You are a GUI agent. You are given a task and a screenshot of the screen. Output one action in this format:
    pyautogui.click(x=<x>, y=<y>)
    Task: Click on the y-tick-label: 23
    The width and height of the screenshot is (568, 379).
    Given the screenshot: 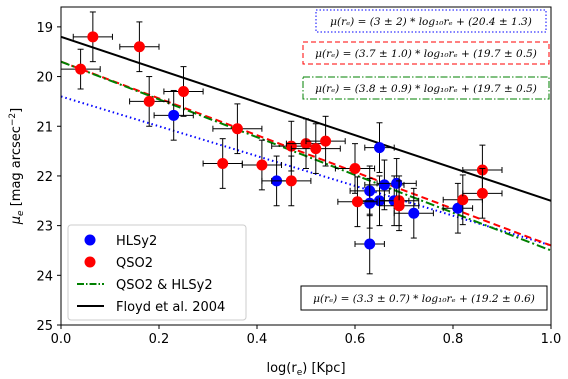 What is the action you would take?
    pyautogui.click(x=44, y=227)
    